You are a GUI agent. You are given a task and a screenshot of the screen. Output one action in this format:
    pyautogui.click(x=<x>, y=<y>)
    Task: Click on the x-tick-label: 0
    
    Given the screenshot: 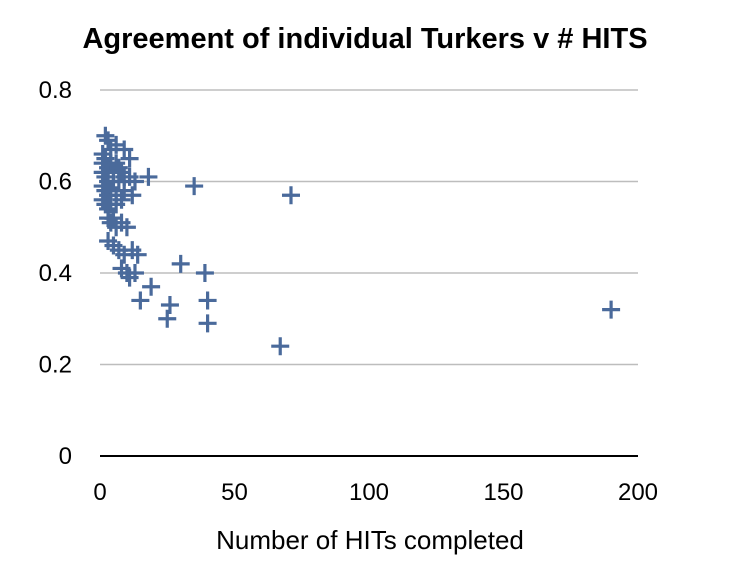 What is the action you would take?
    pyautogui.click(x=99, y=492)
    